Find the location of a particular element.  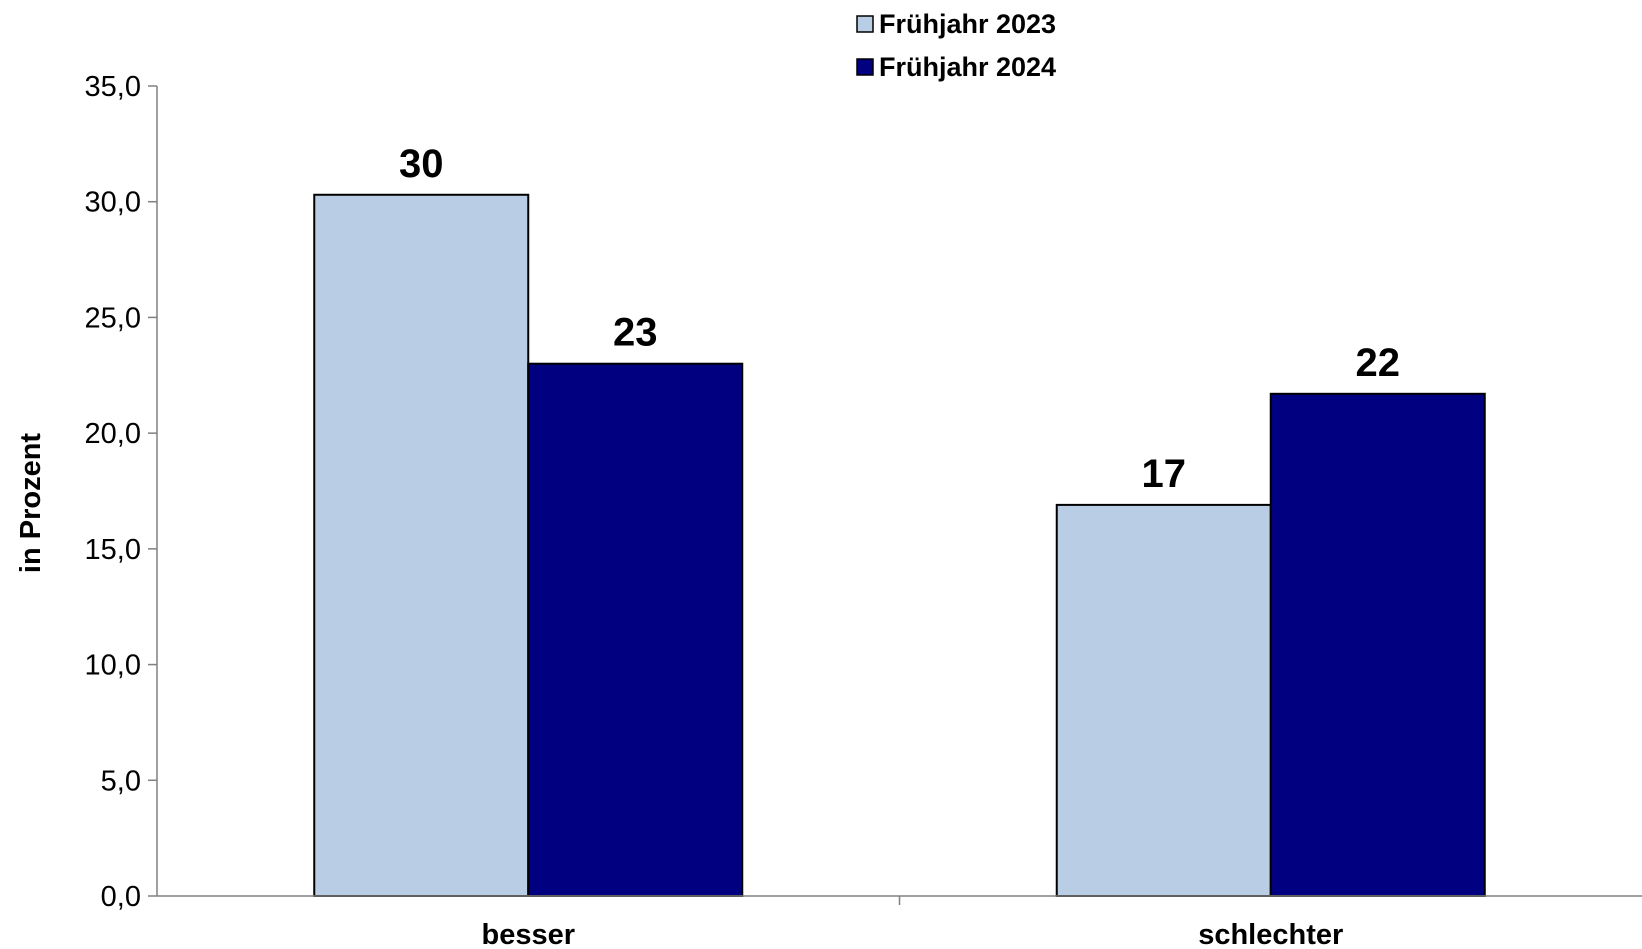

y-axis-ticks: 0,0 5,0 10,0 15,0 20,0 25,0 30,0 35,0 is located at coordinates (121, 492).